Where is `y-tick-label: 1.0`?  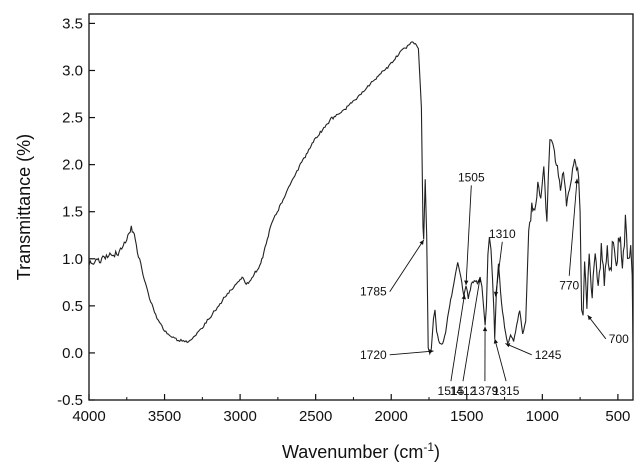
y-tick-label: 1.0 is located at coordinates (72, 259).